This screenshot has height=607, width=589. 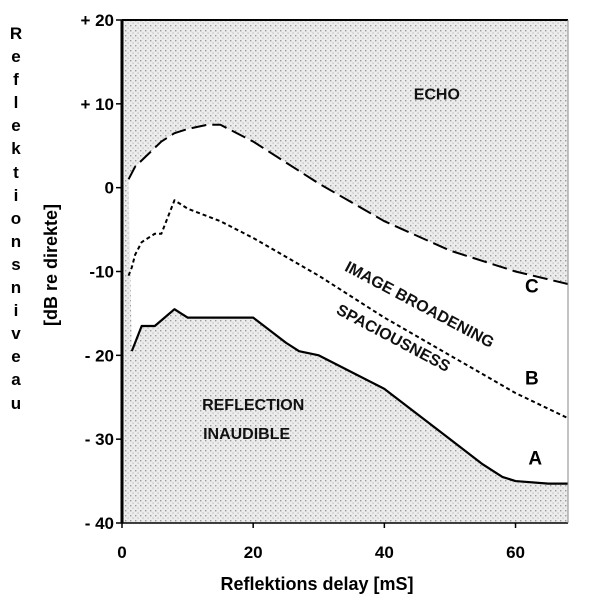 What do you see at coordinates (51, 265) in the screenshot?
I see `y-axis-title-inner: [dB re direkte]` at bounding box center [51, 265].